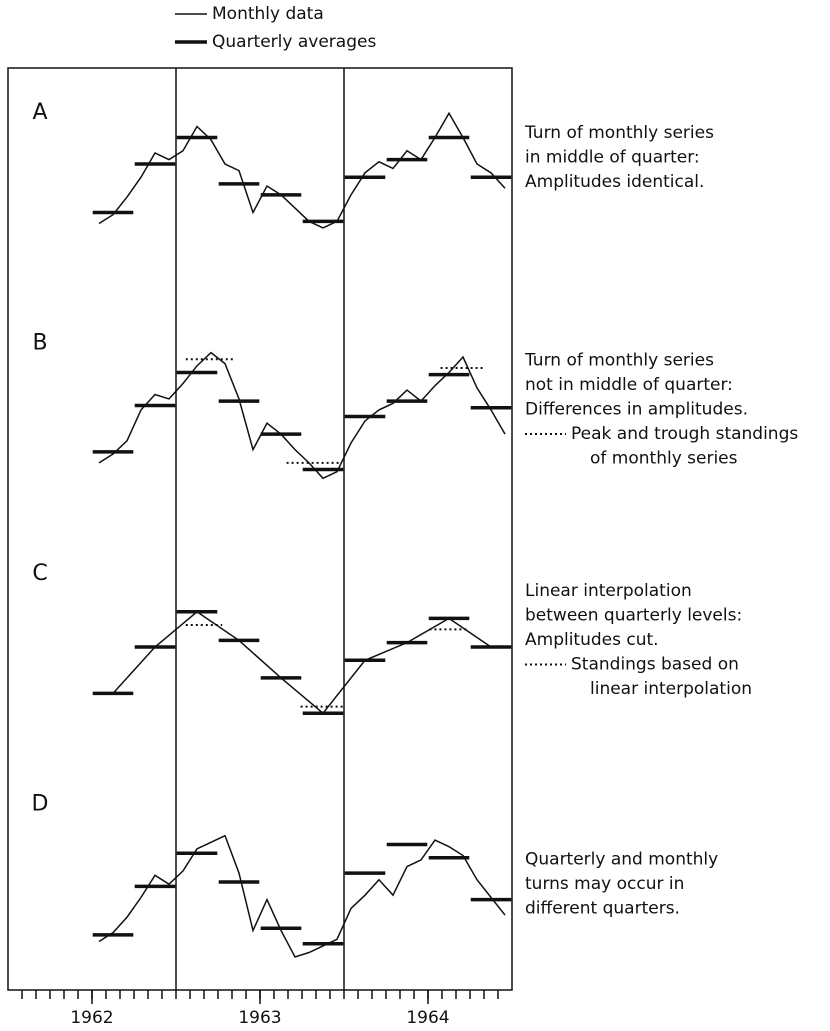 The image size is (830, 1031). What do you see at coordinates (621, 860) in the screenshot?
I see `note-line: Quarterly and monthly` at bounding box center [621, 860].